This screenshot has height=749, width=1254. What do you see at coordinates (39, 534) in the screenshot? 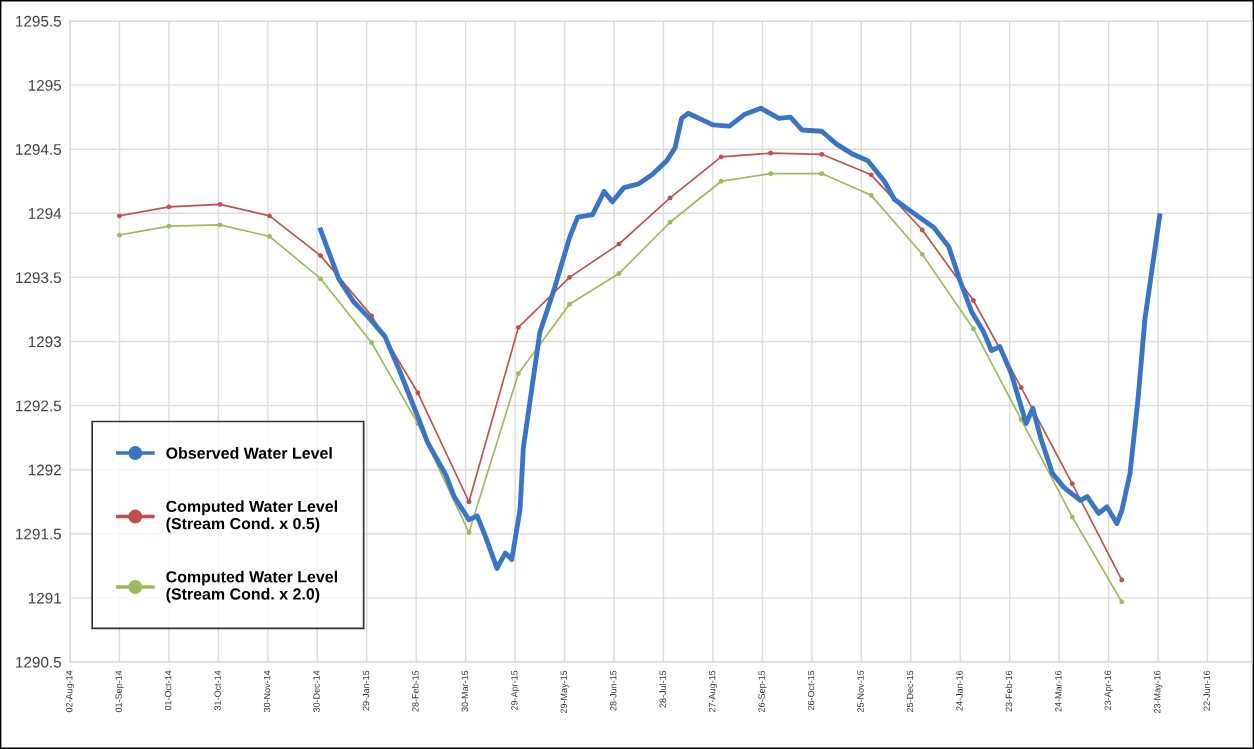
I see `y-tick-label: 1291.5` at bounding box center [39, 534].